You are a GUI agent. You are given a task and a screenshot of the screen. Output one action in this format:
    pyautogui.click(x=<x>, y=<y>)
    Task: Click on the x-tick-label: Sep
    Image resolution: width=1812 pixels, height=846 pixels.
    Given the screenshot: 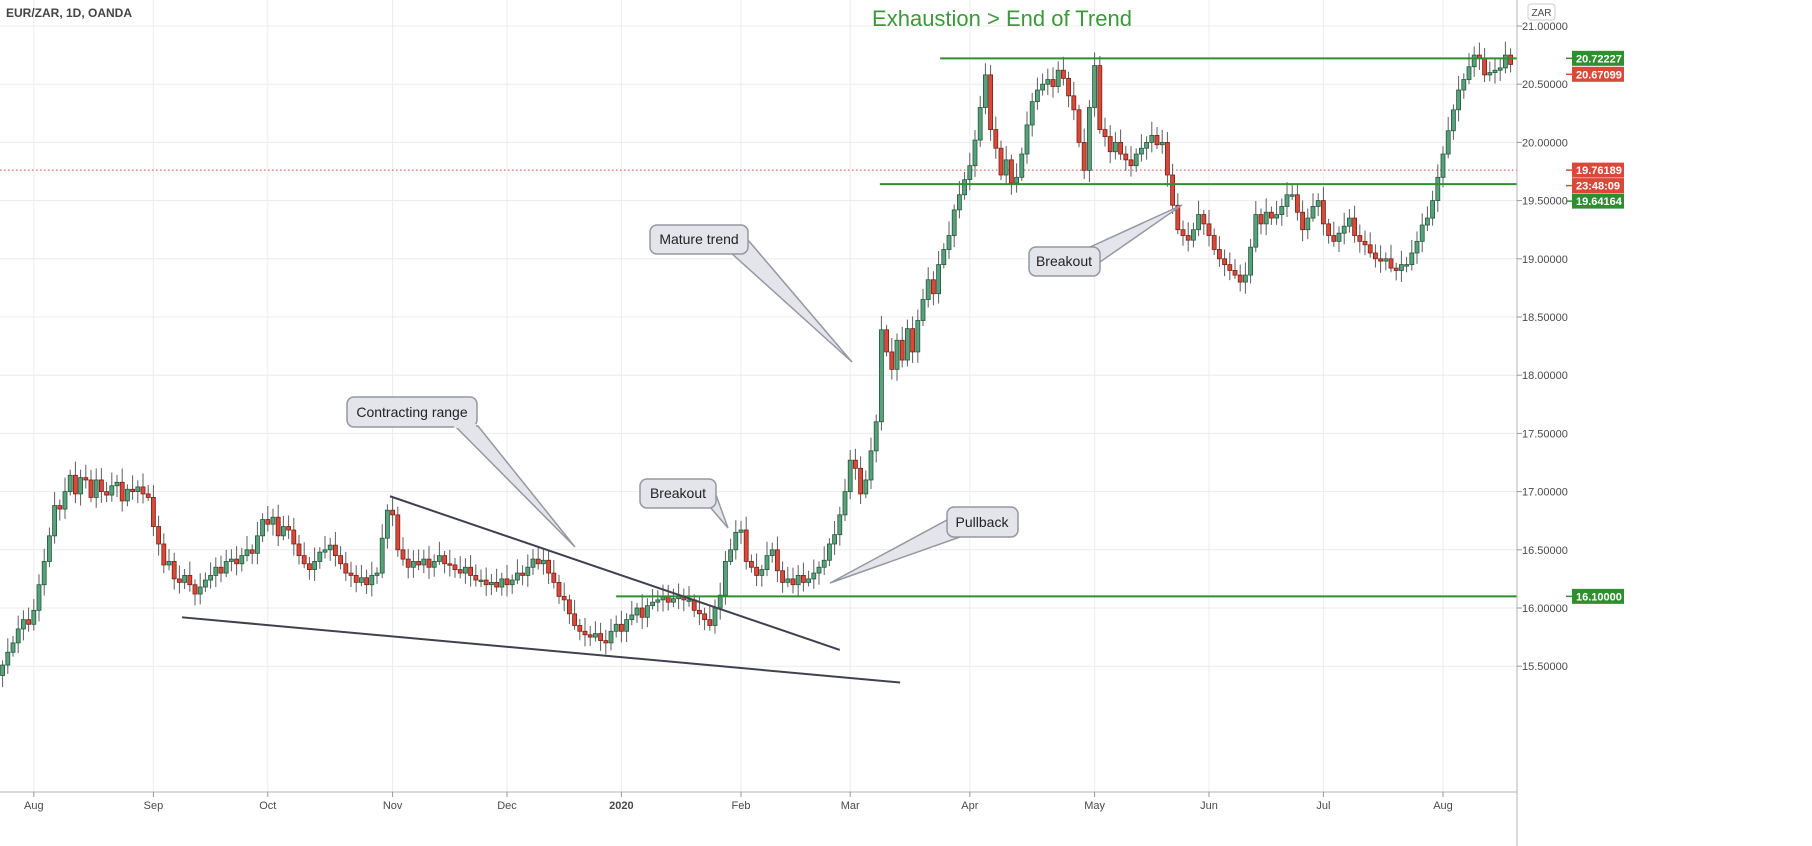 What is the action you would take?
    pyautogui.click(x=154, y=806)
    